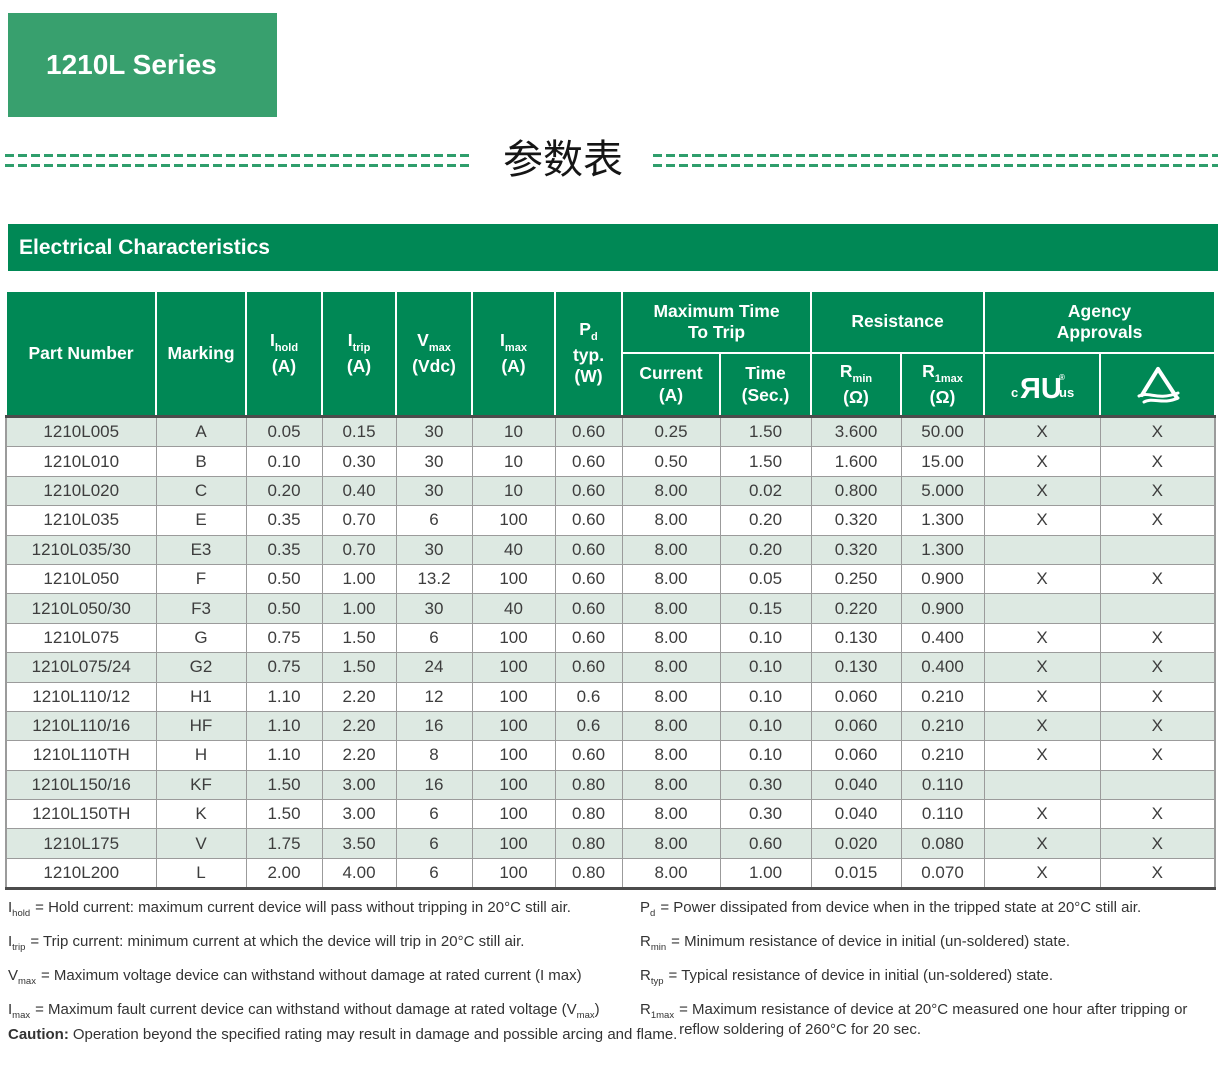  Describe the element at coordinates (1158, 385) in the screenshot. I see `col-triangle-approval` at that location.